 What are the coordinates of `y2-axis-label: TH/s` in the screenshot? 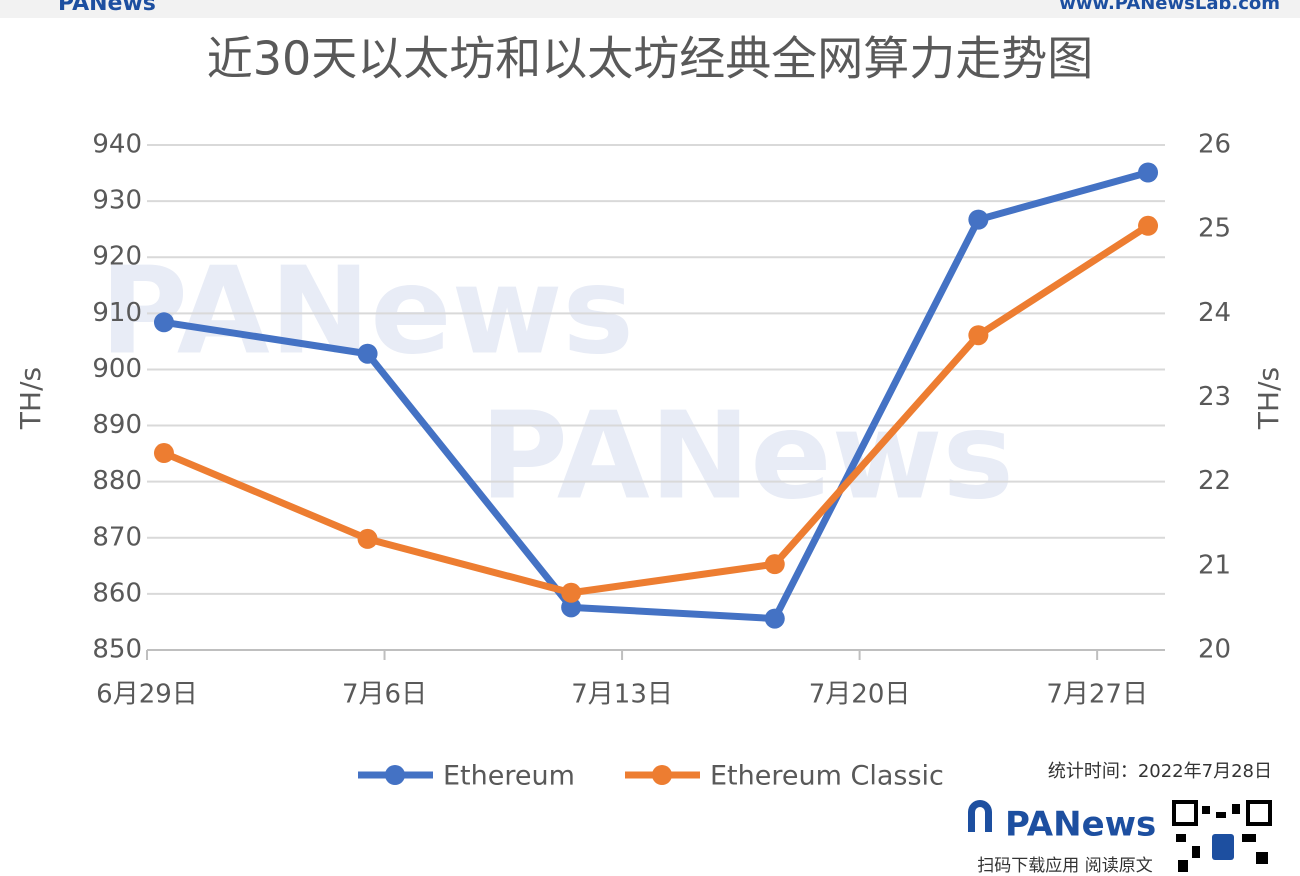 It's located at (1268, 398).